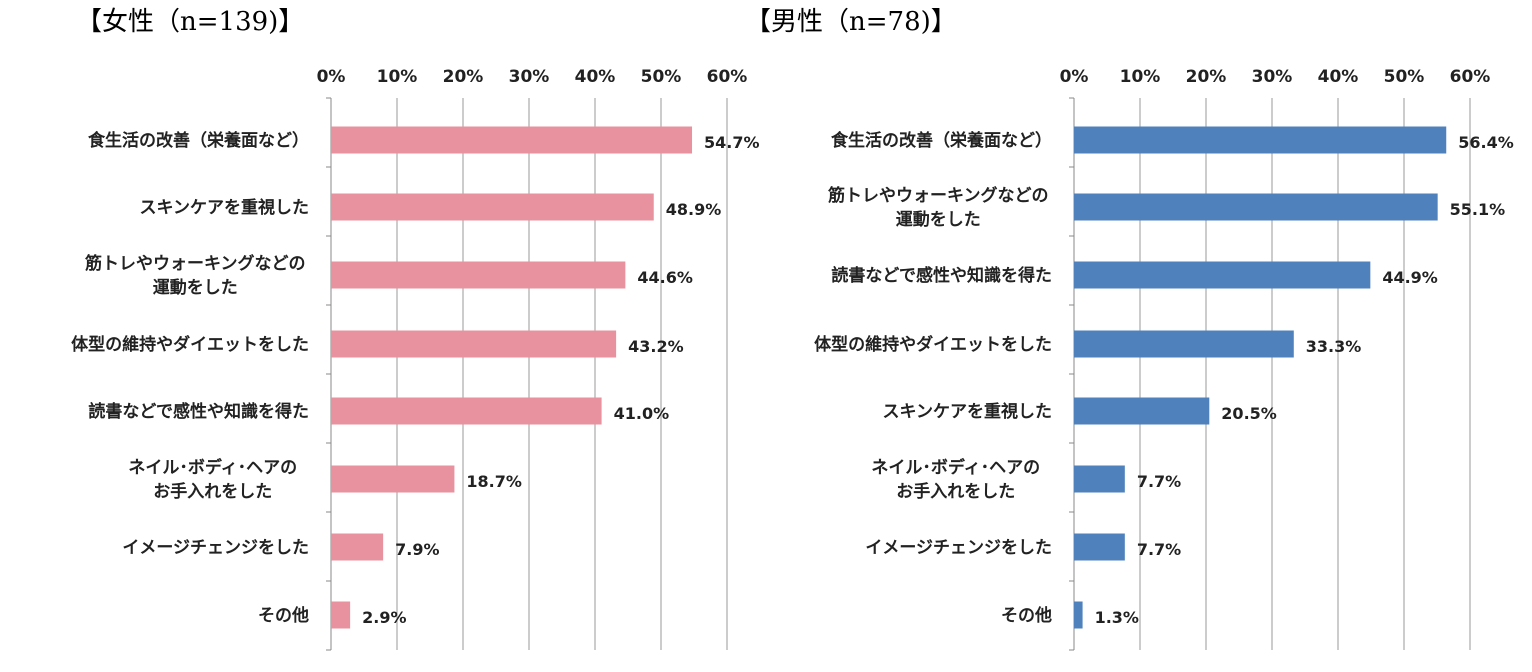  What do you see at coordinates (941, 140) in the screenshot?
I see `male-category-label: 食生活の改善（栄養面など）` at bounding box center [941, 140].